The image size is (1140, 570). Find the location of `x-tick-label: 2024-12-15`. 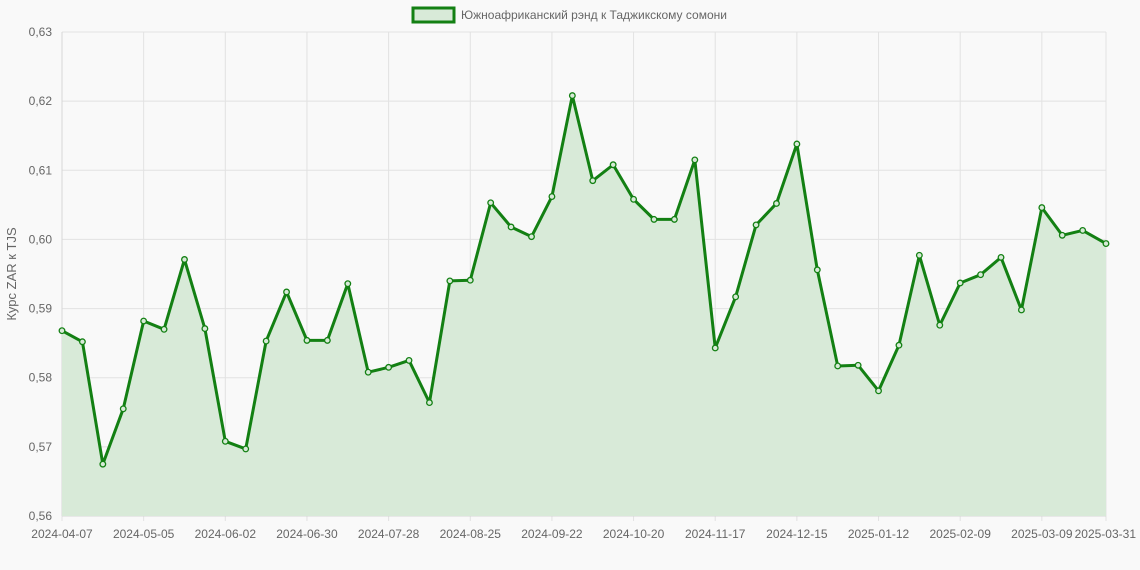

x-tick-label: 2024-12-15 is located at coordinates (797, 534).